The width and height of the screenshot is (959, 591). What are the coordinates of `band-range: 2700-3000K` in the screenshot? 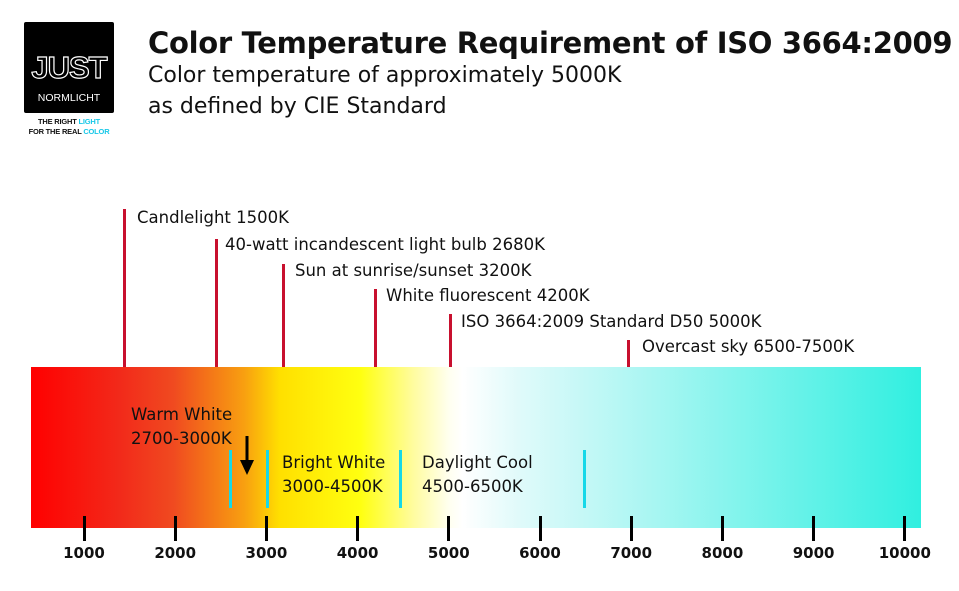 It's located at (181, 438).